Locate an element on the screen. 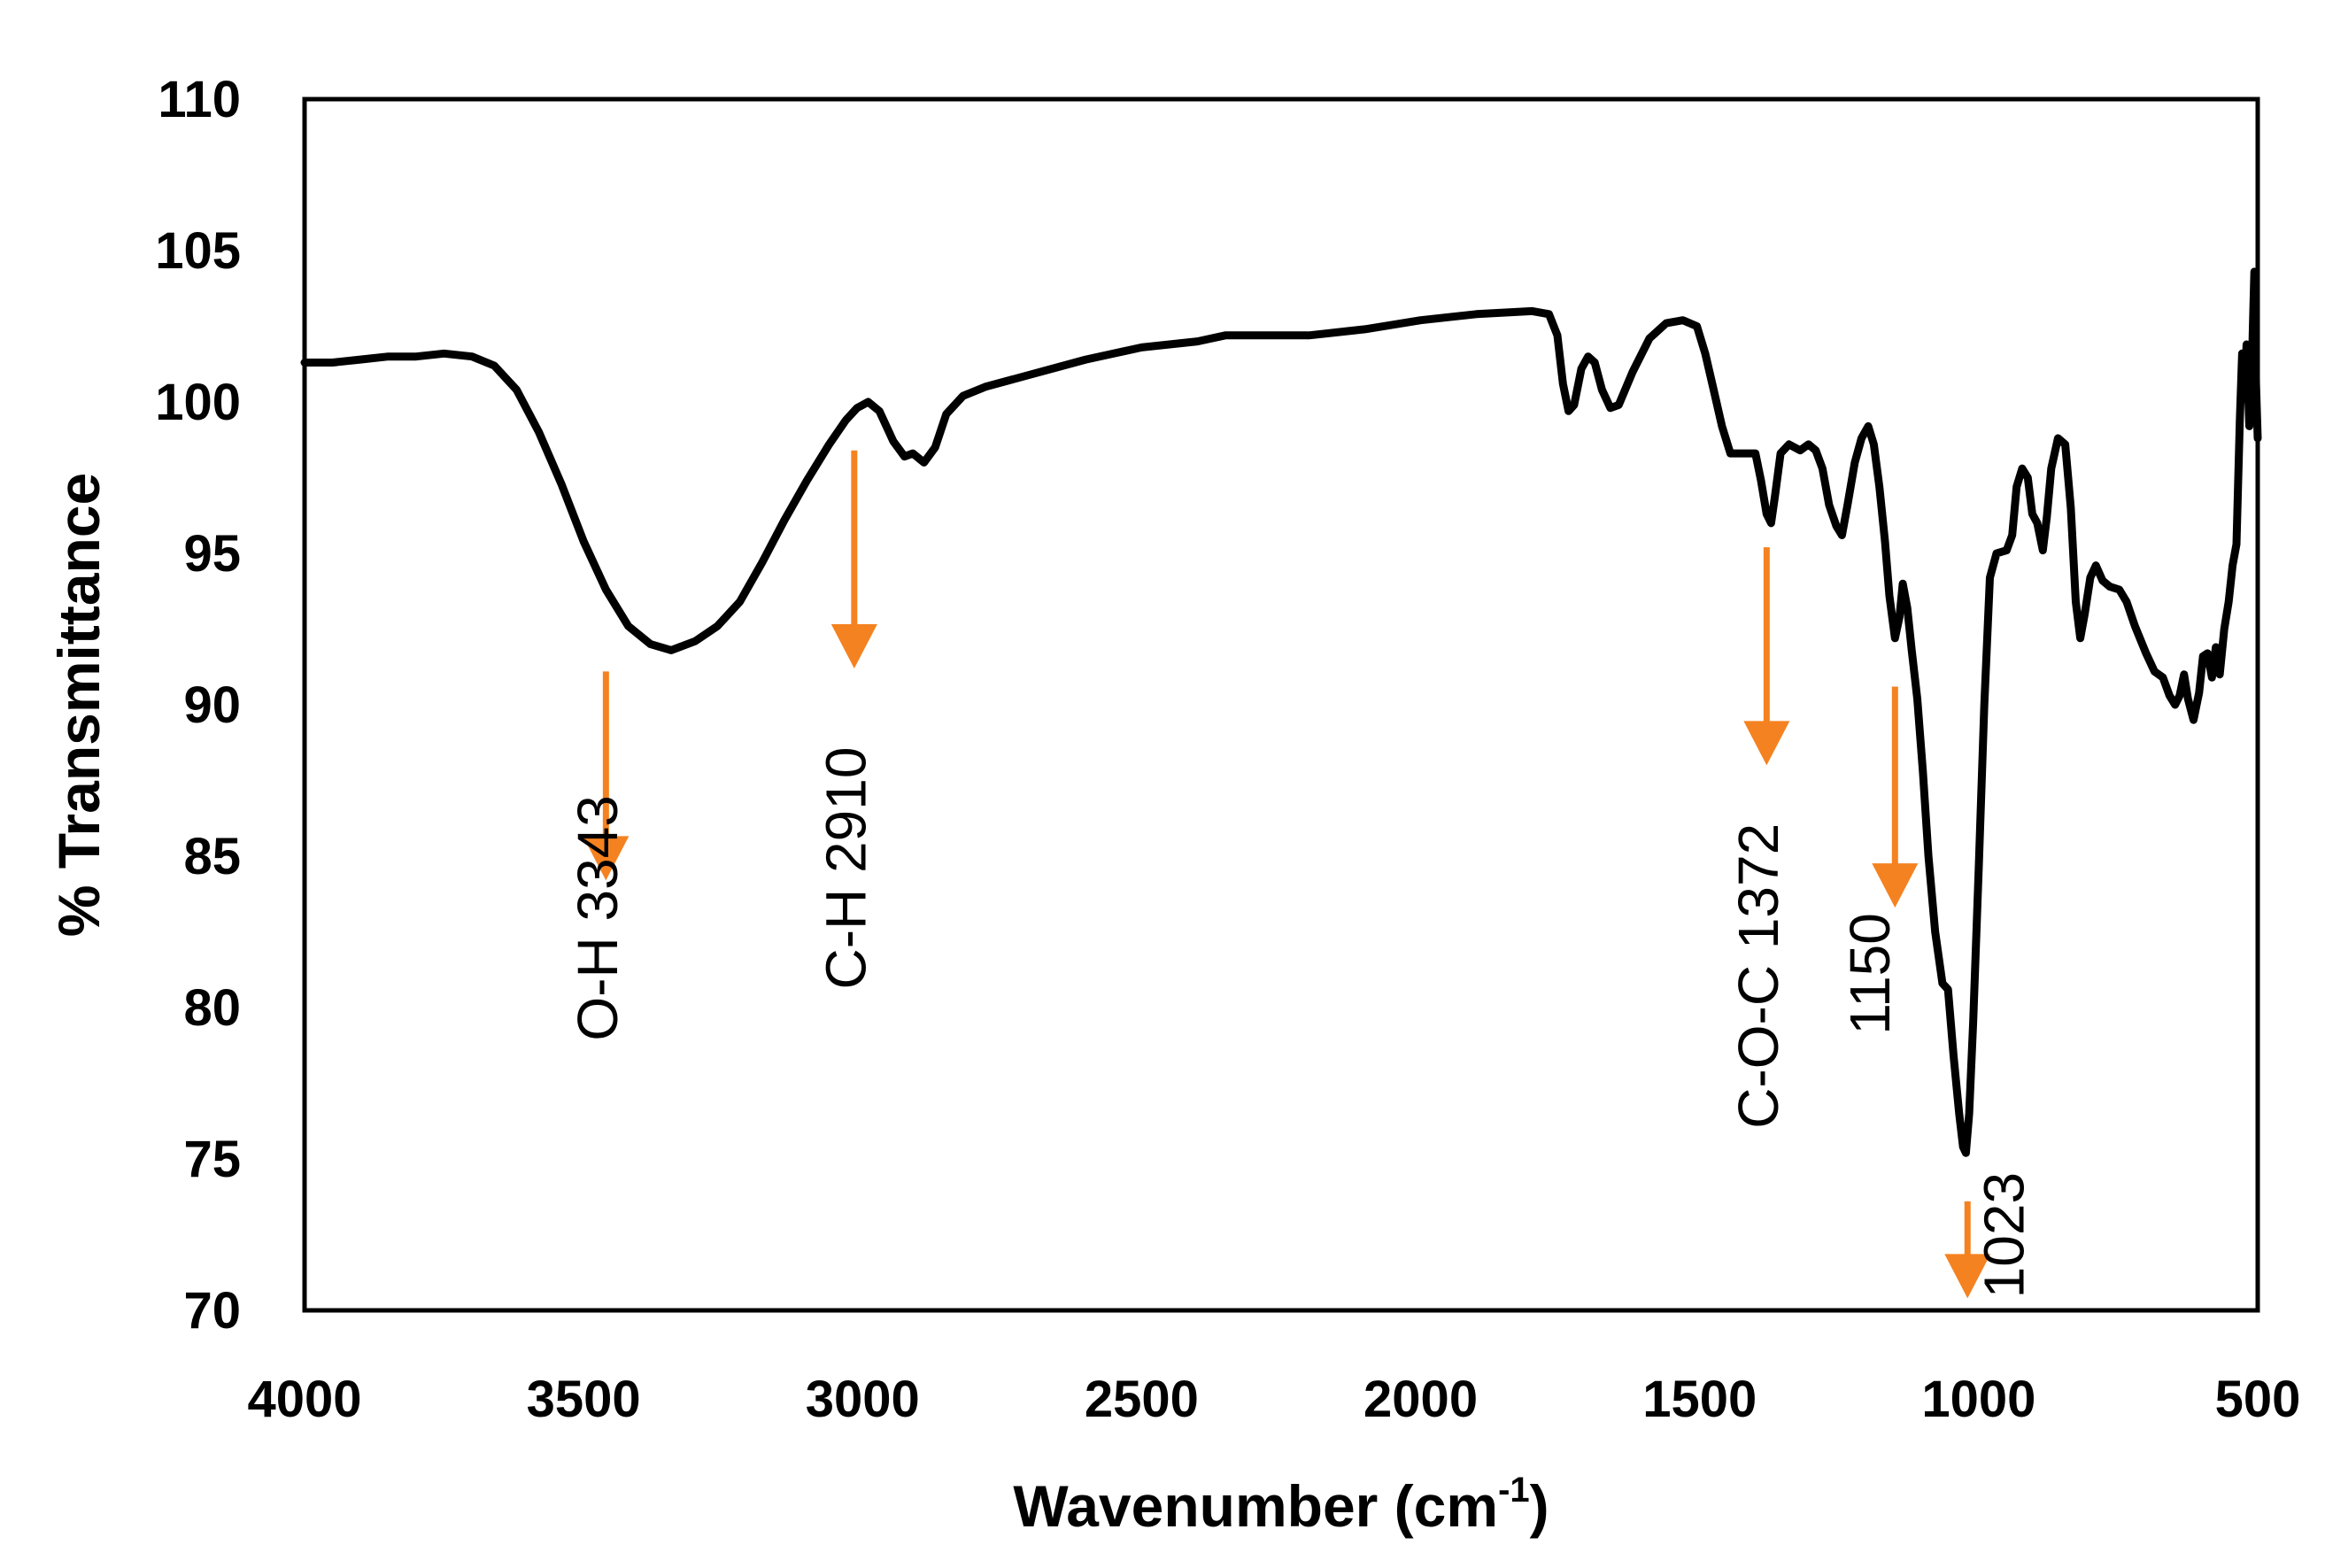  peak-annotation: C-O-C 1372 is located at coordinates (1758, 838).